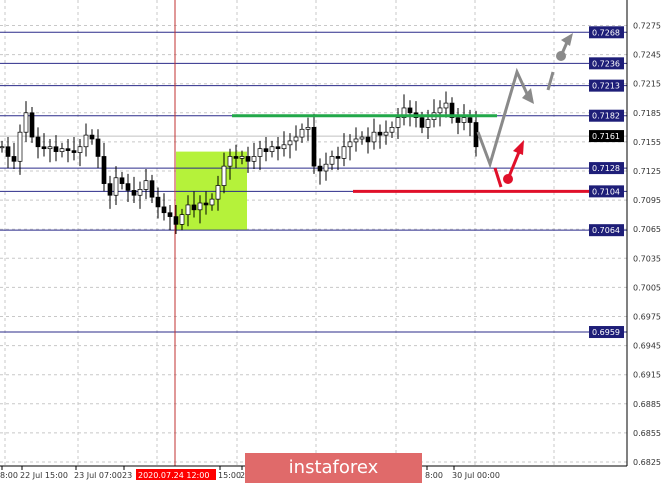 The width and height of the screenshot is (665, 484). I want to click on current-price-label: 0.7161, so click(606, 136).